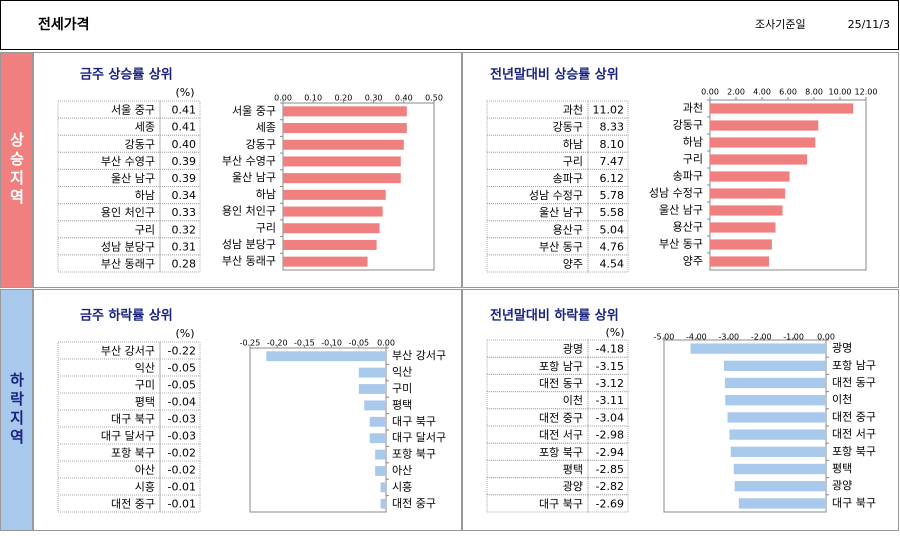  Describe the element at coordinates (184, 229) in the screenshot. I see `table-value: 0.32` at that location.